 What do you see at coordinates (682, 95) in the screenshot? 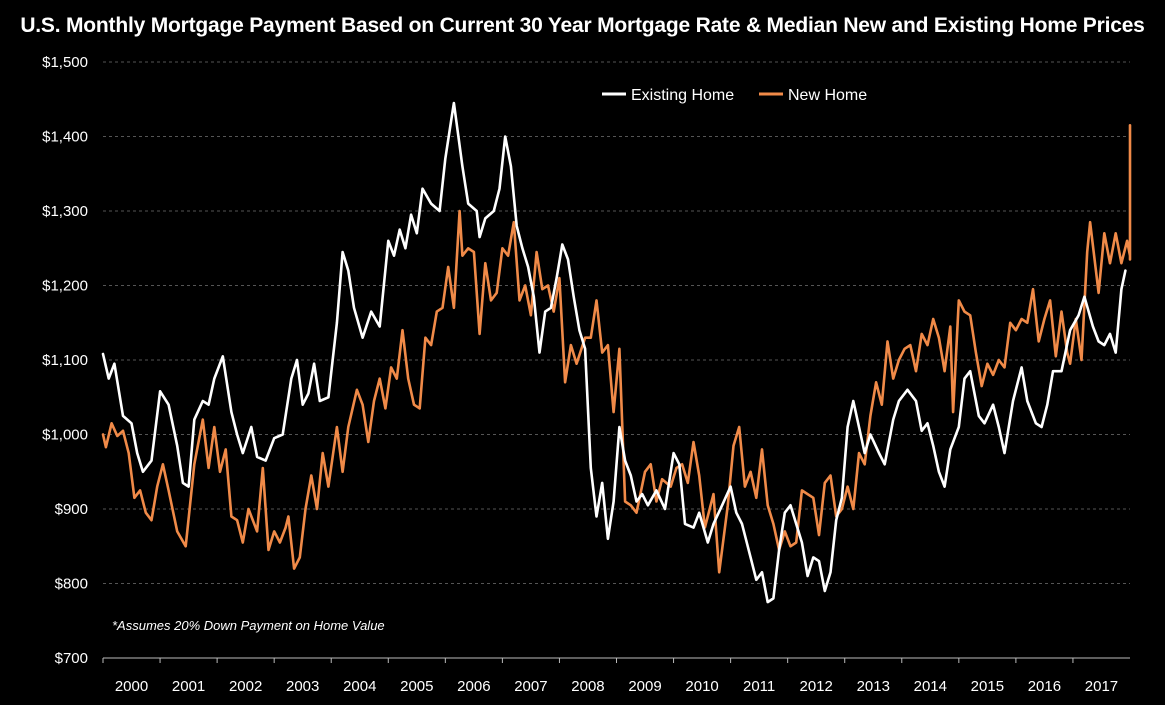
I see `legend-label-existing-home: Existing Home` at bounding box center [682, 95].